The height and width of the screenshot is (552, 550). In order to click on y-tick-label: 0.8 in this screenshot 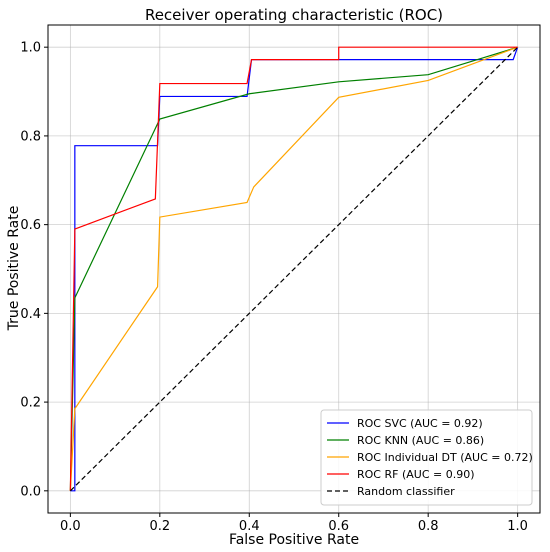, I will do `click(30, 136)`.